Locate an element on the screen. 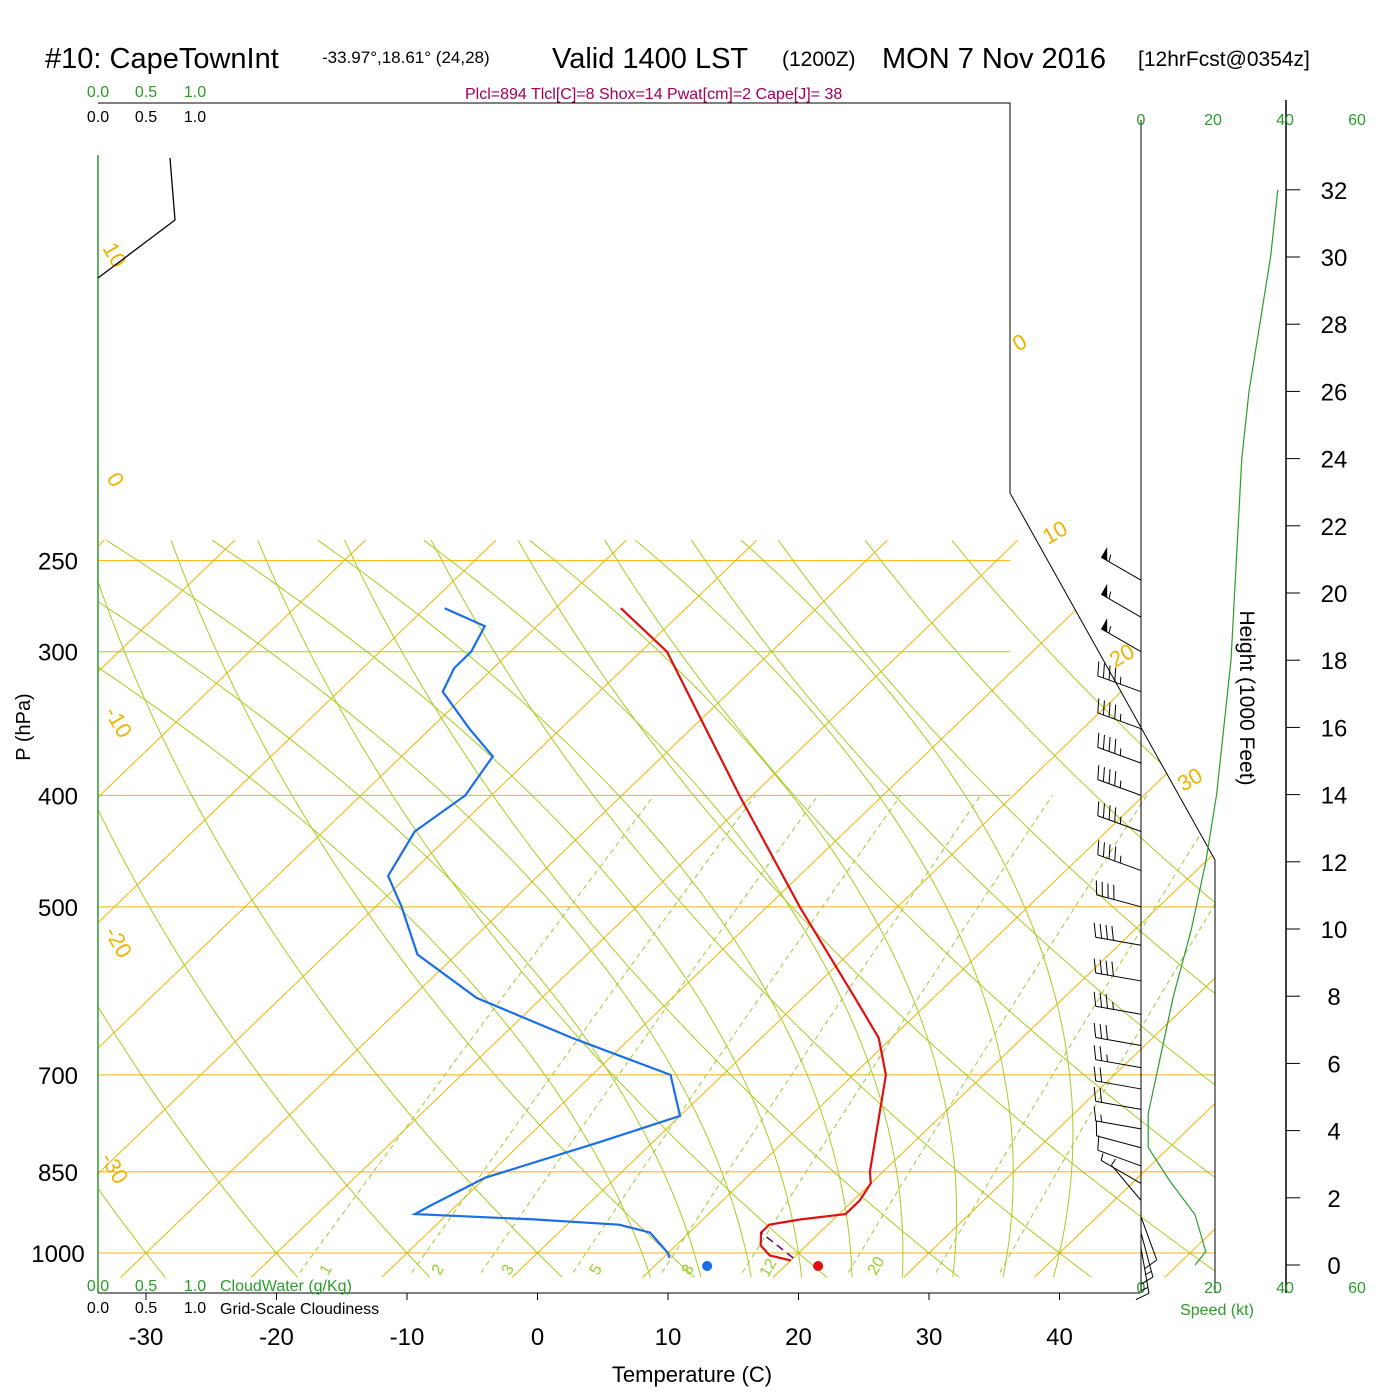  surface-temperature-dot is located at coordinates (818, 1266).